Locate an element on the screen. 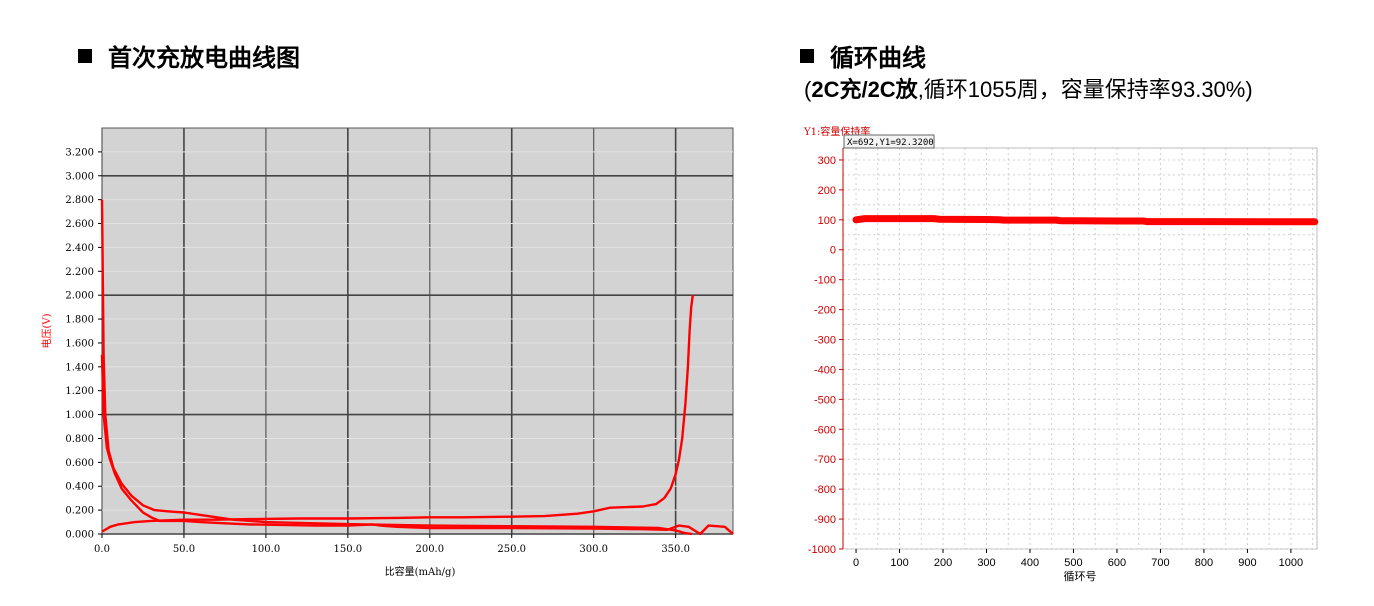 Image resolution: width=1374 pixels, height=606 pixels. x-axis-label-left: 比容量(mAh/g) is located at coordinates (420, 571).